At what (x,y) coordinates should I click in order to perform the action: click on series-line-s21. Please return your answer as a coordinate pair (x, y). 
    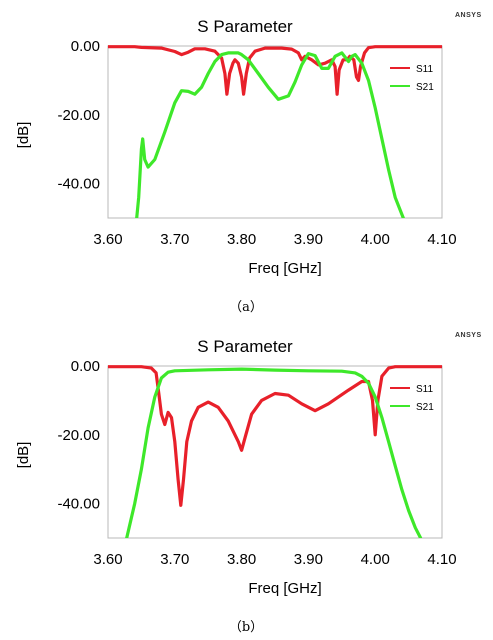
    Looking at the image, I should click on (270, 134).